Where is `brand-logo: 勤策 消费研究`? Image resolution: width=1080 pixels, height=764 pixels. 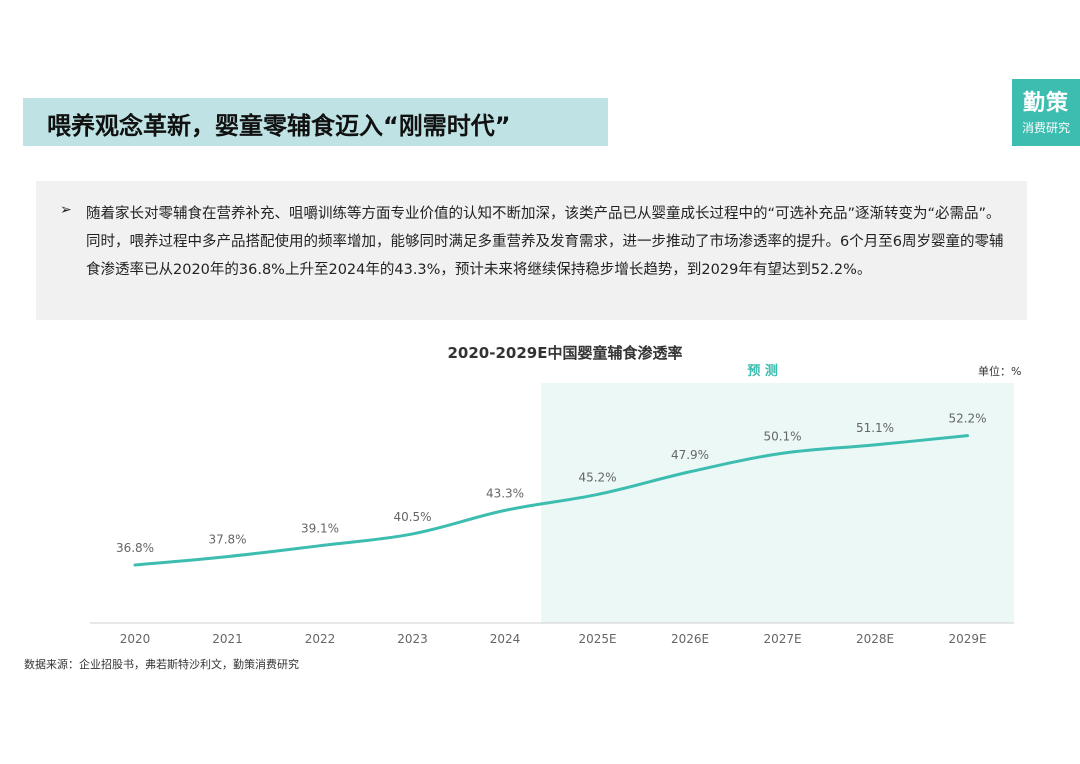
brand-logo: 勤策 消费研究 is located at coordinates (1046, 112).